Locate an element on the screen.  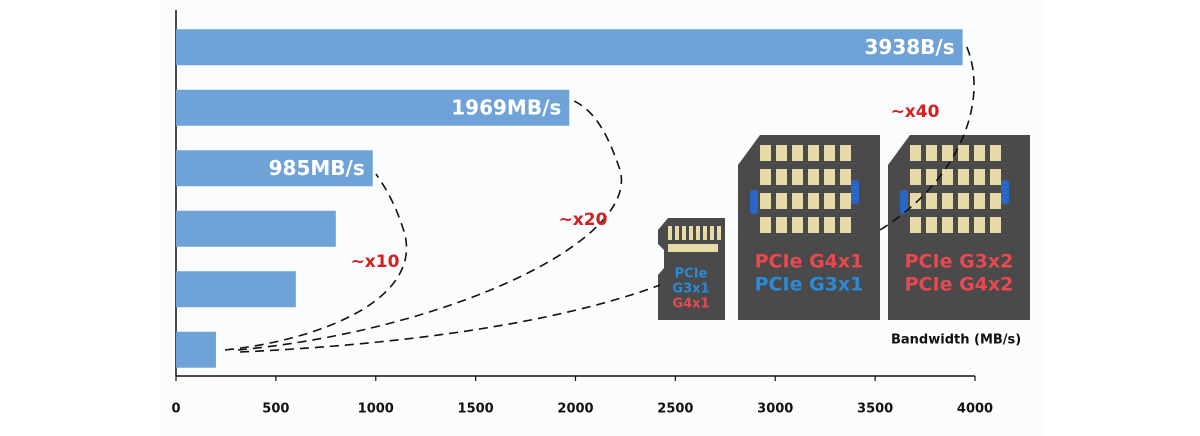
x-tick-label: 1000 is located at coordinates (376, 409).